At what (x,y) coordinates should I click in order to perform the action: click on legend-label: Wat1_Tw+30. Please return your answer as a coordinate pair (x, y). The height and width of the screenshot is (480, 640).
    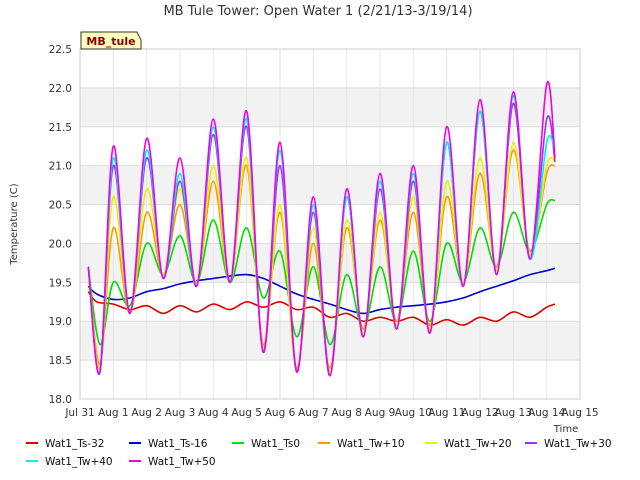
    Looking at the image, I should click on (578, 444).